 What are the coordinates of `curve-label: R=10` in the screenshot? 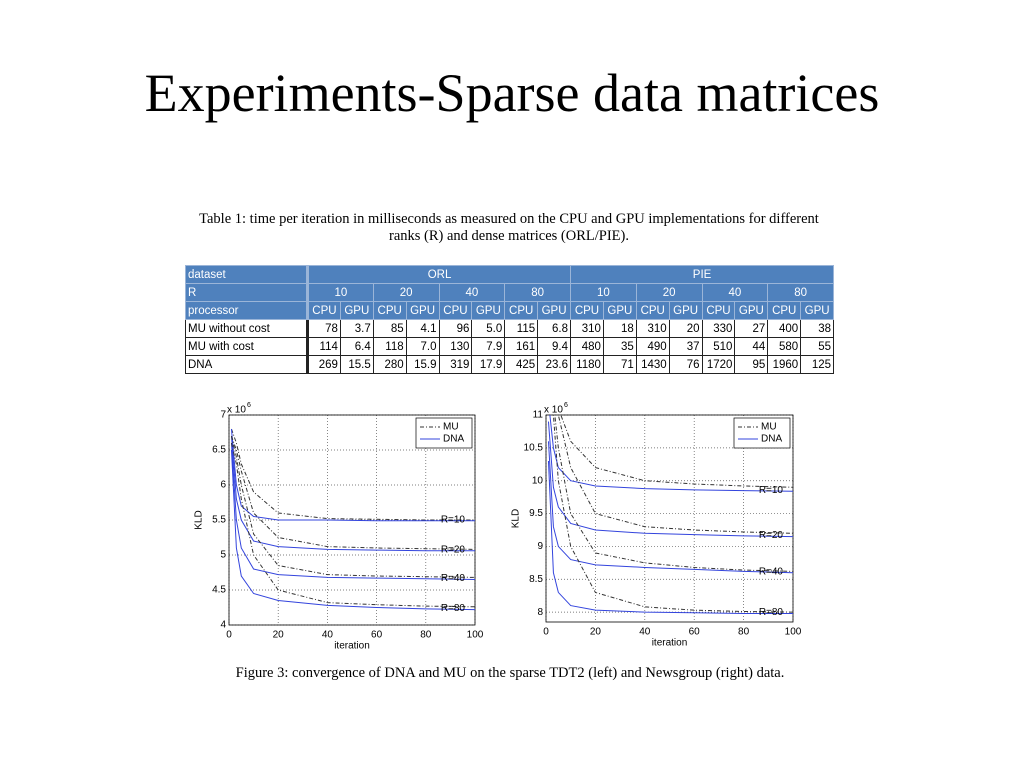 It's located at (771, 490).